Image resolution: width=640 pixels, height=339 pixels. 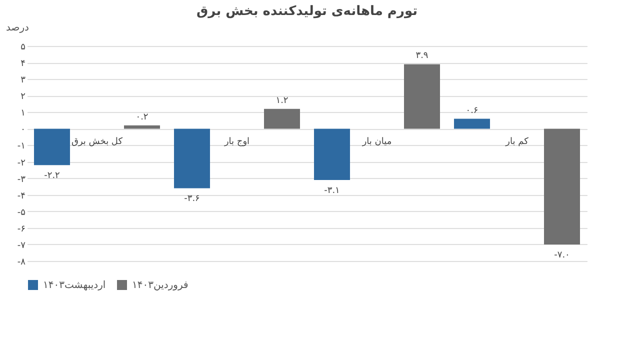 What do you see at coordinates (282, 101) in the screenshot?
I see `data-label: ۱.۲` at bounding box center [282, 101].